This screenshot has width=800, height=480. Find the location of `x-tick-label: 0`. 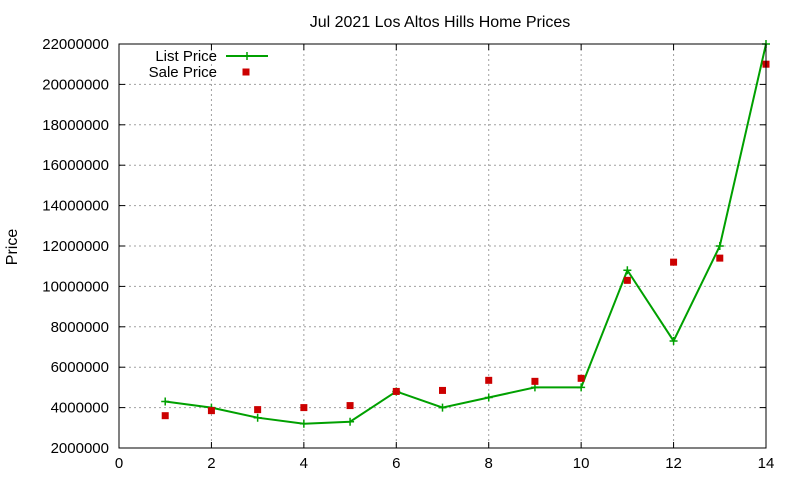

x-tick-label: 0 is located at coordinates (119, 463).